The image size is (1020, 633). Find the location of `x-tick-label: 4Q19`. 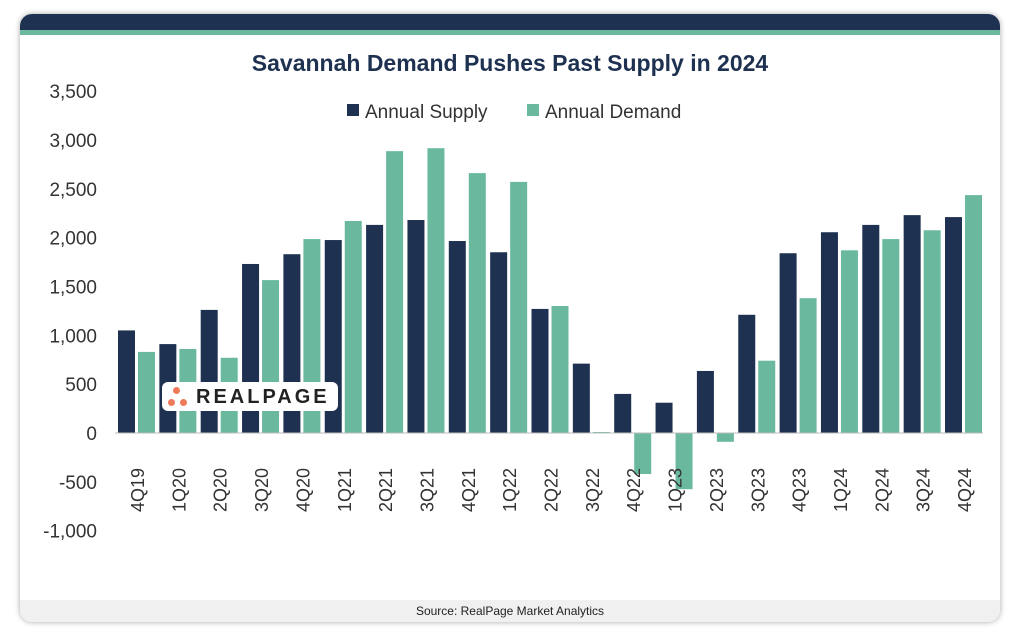

x-tick-label: 4Q19 is located at coordinates (138, 490).